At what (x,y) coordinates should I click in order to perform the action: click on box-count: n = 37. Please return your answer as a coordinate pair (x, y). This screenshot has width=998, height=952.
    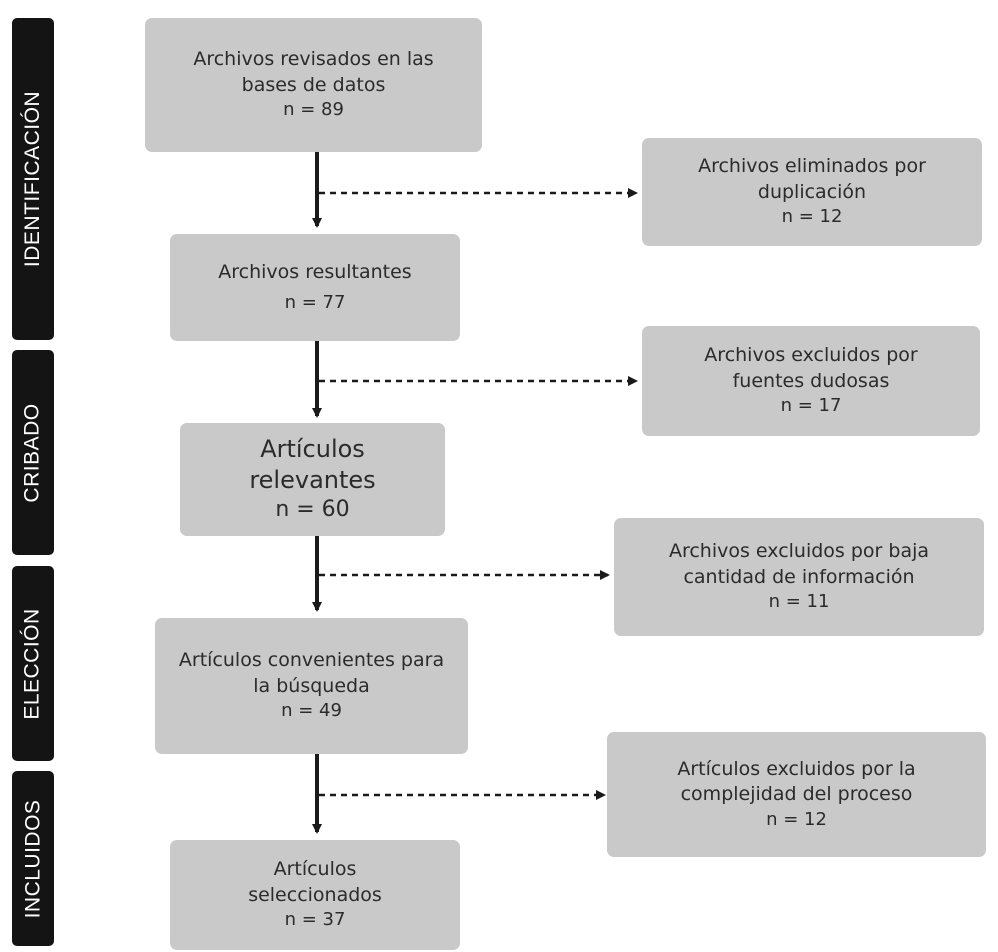
    Looking at the image, I should click on (315, 920).